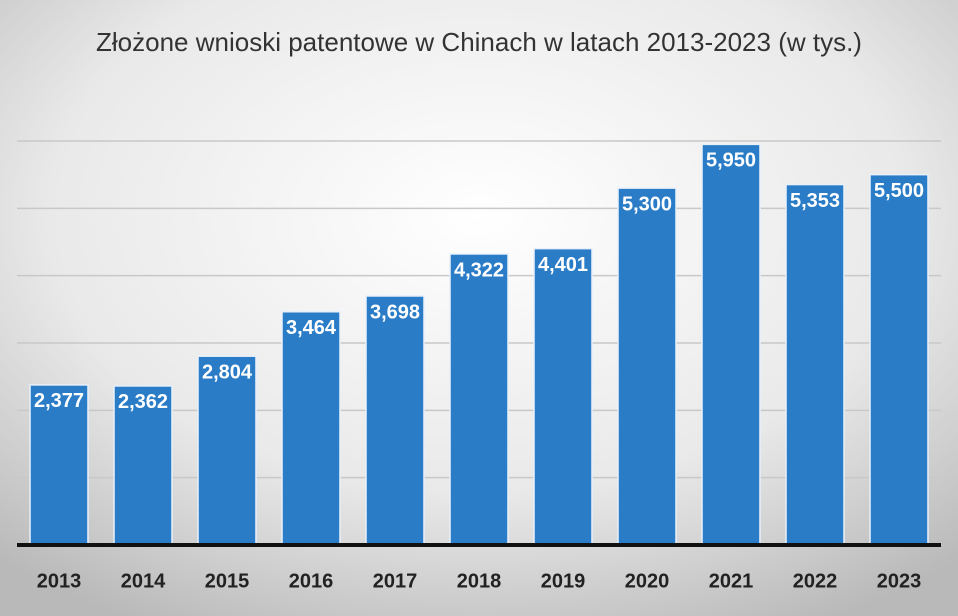 This screenshot has height=616, width=958. Describe the element at coordinates (731, 581) in the screenshot. I see `x-tick-label: 2021` at that location.